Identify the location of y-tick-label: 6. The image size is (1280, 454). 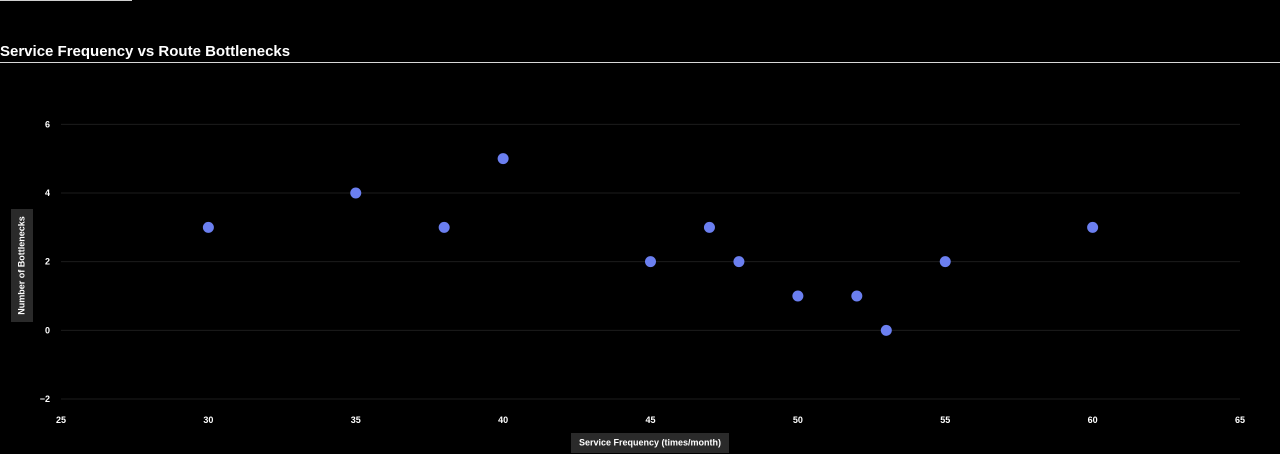
(47, 124).